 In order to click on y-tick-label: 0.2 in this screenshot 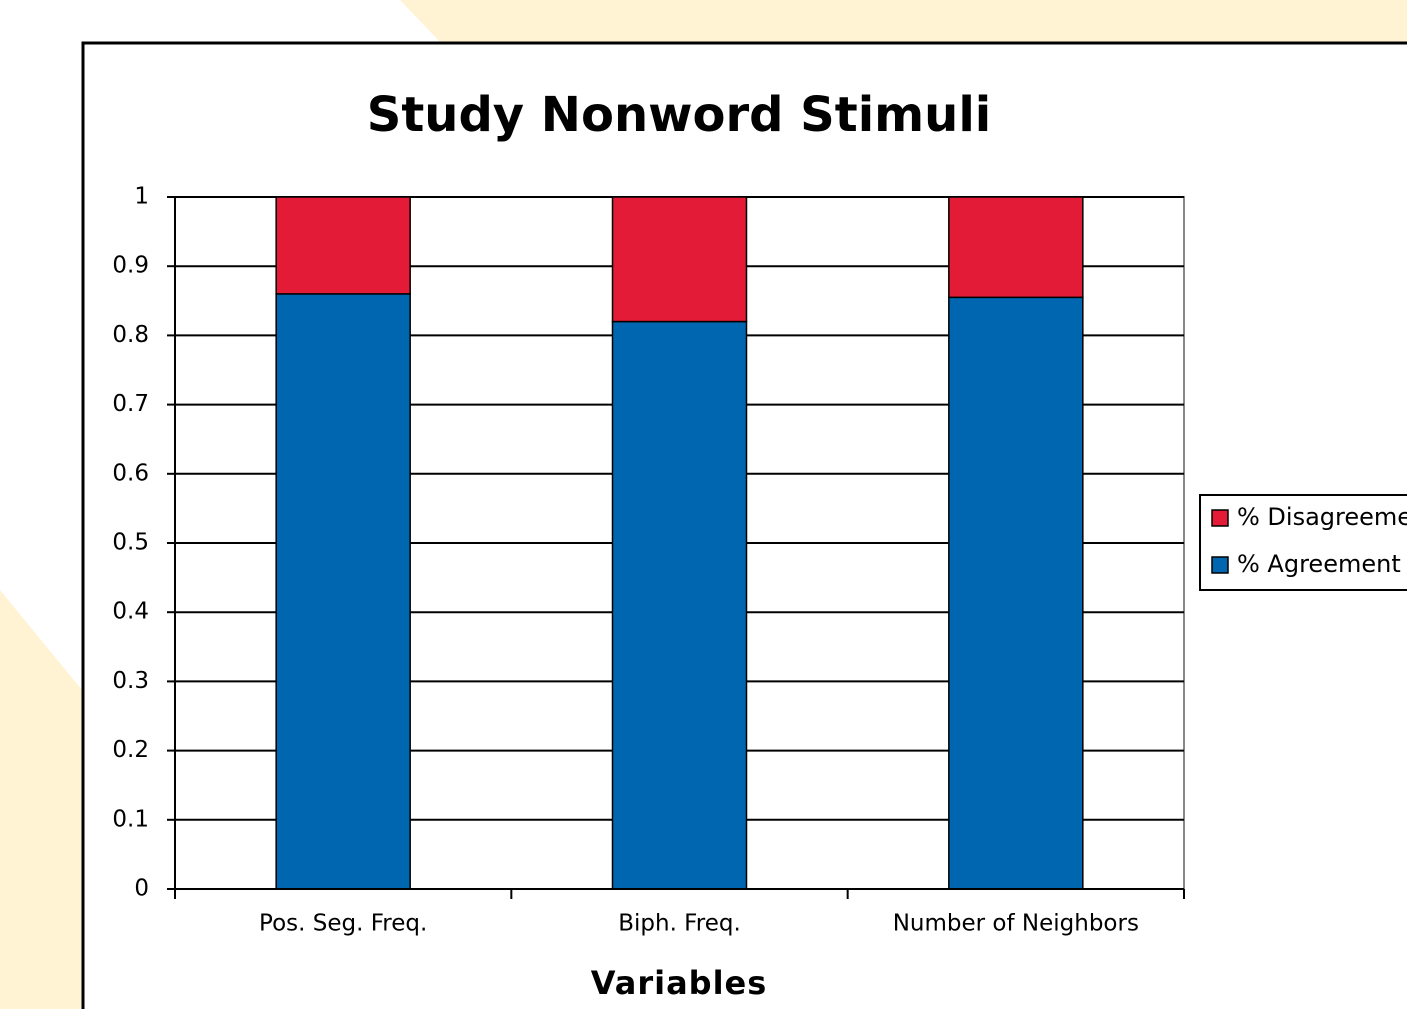, I will do `click(130, 750)`.